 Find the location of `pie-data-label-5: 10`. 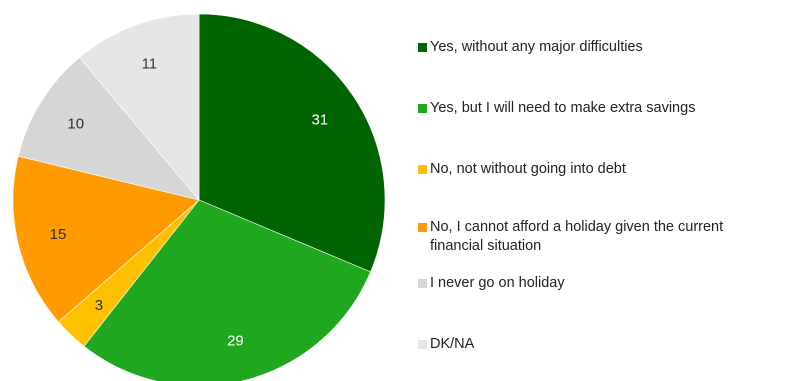

pie-data-label-5: 10 is located at coordinates (75, 124).